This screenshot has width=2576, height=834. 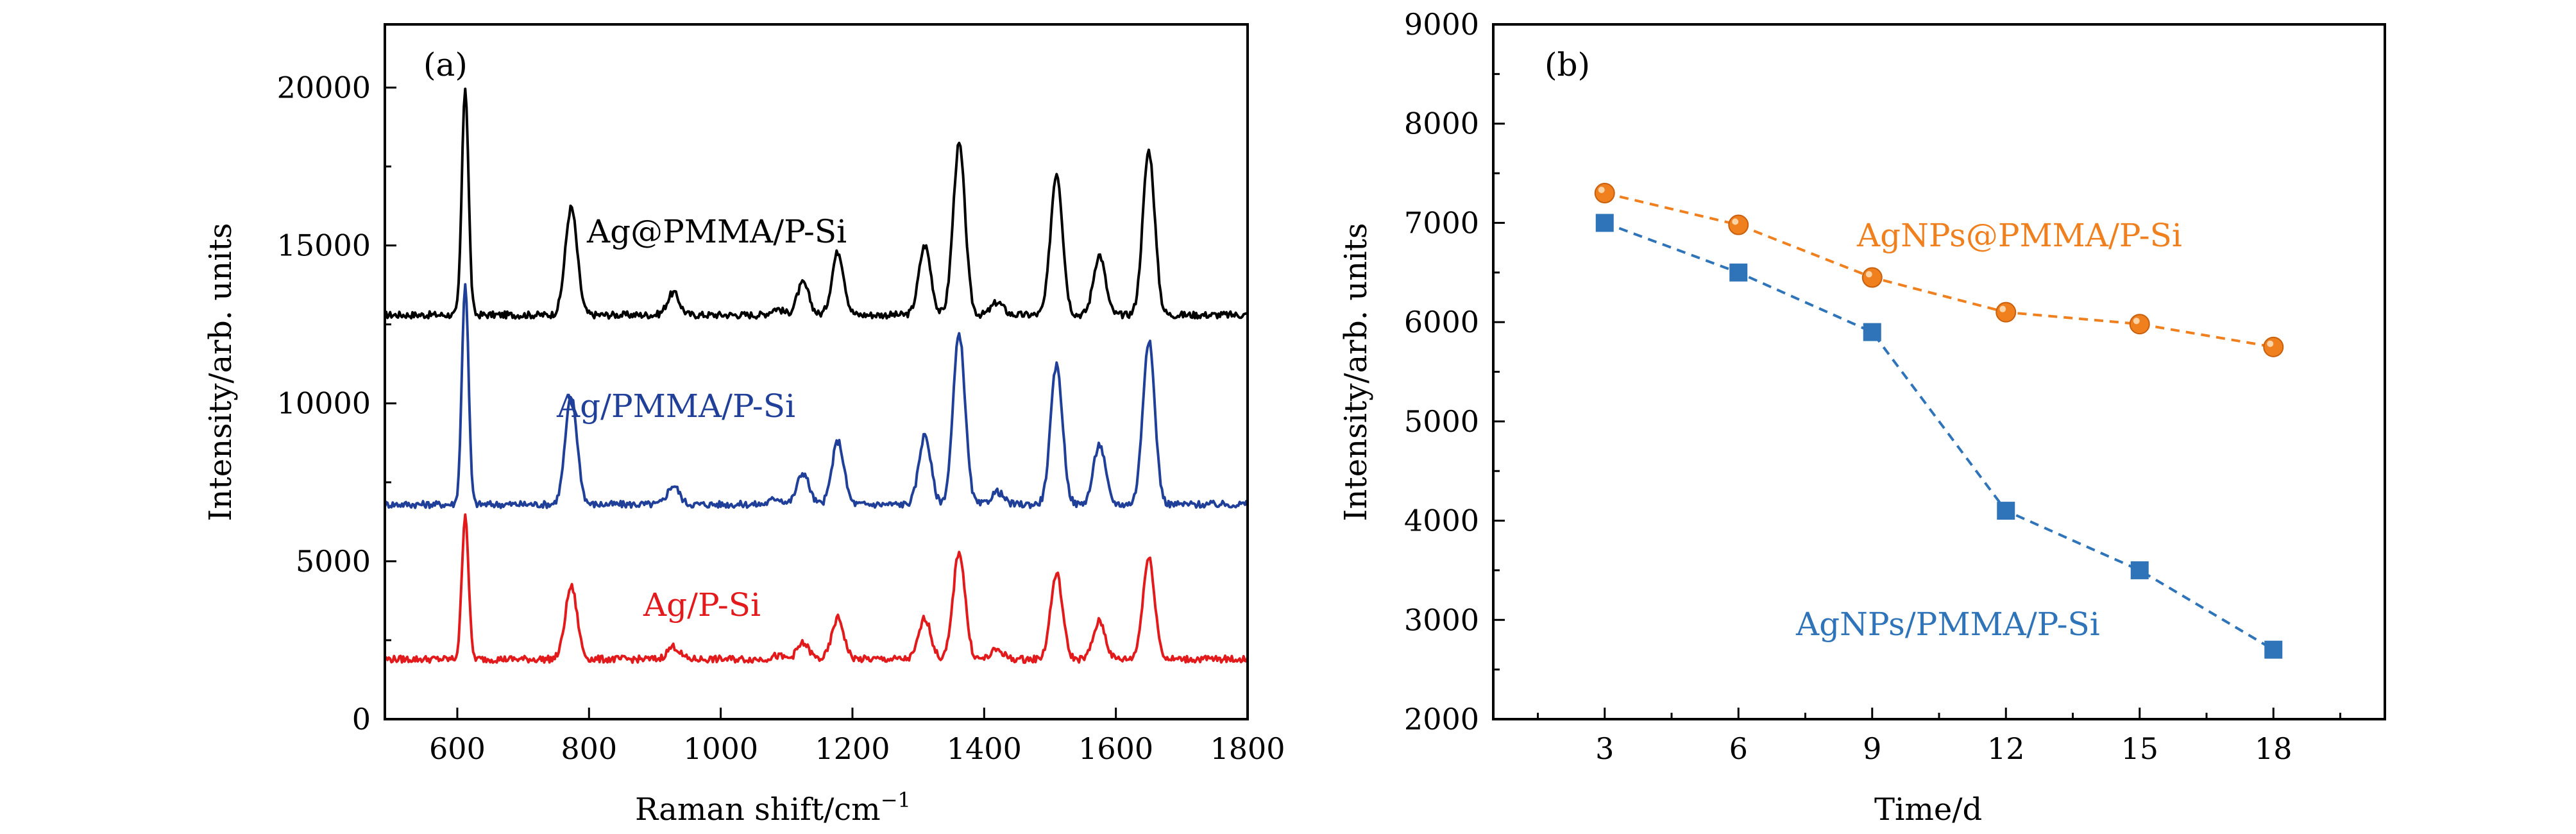 What do you see at coordinates (1441, 719) in the screenshot?
I see `y-tick-label: 2000` at bounding box center [1441, 719].